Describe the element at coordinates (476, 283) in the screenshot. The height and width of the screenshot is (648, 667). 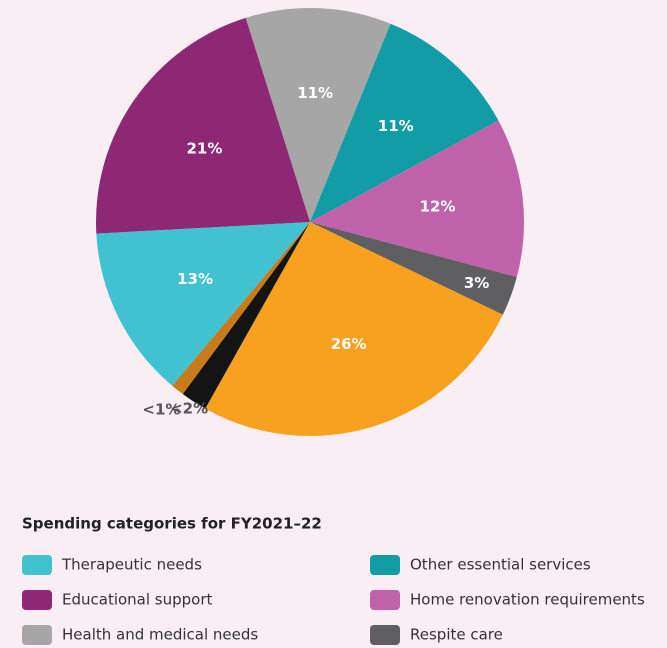
I see `slice-label: 3%` at that location.